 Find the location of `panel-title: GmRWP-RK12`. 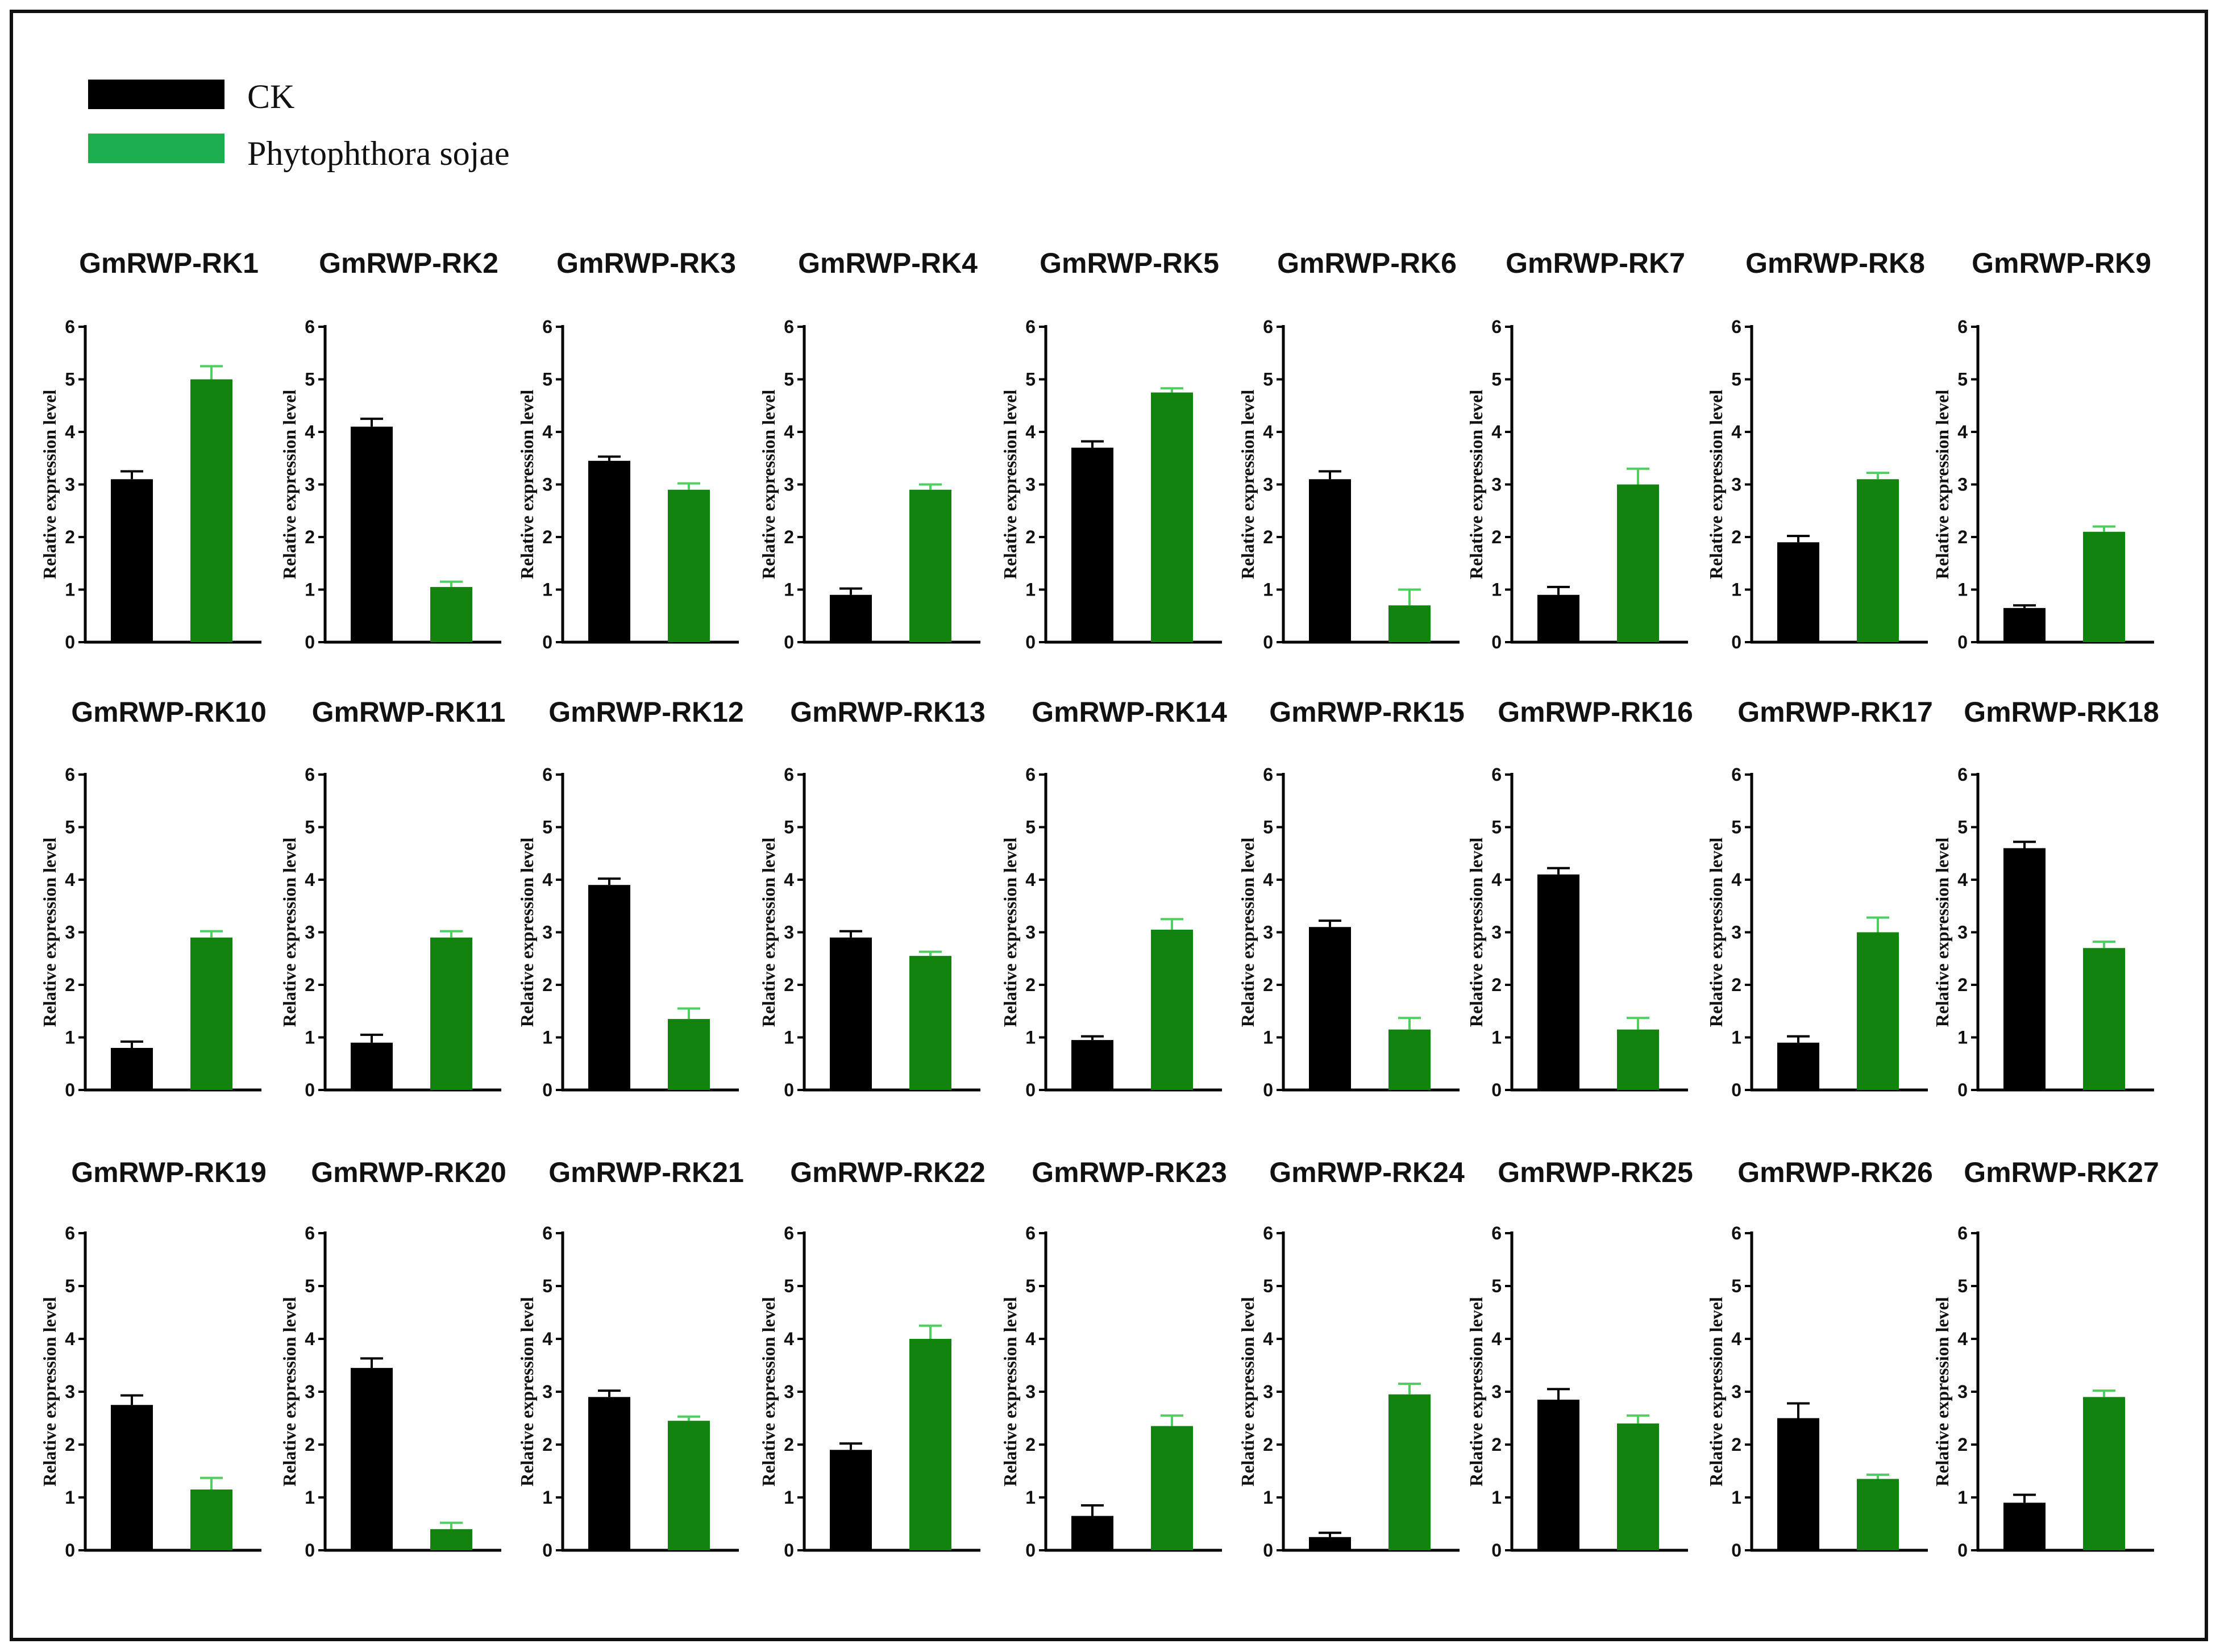

panel-title: GmRWP-RK12 is located at coordinates (646, 712).